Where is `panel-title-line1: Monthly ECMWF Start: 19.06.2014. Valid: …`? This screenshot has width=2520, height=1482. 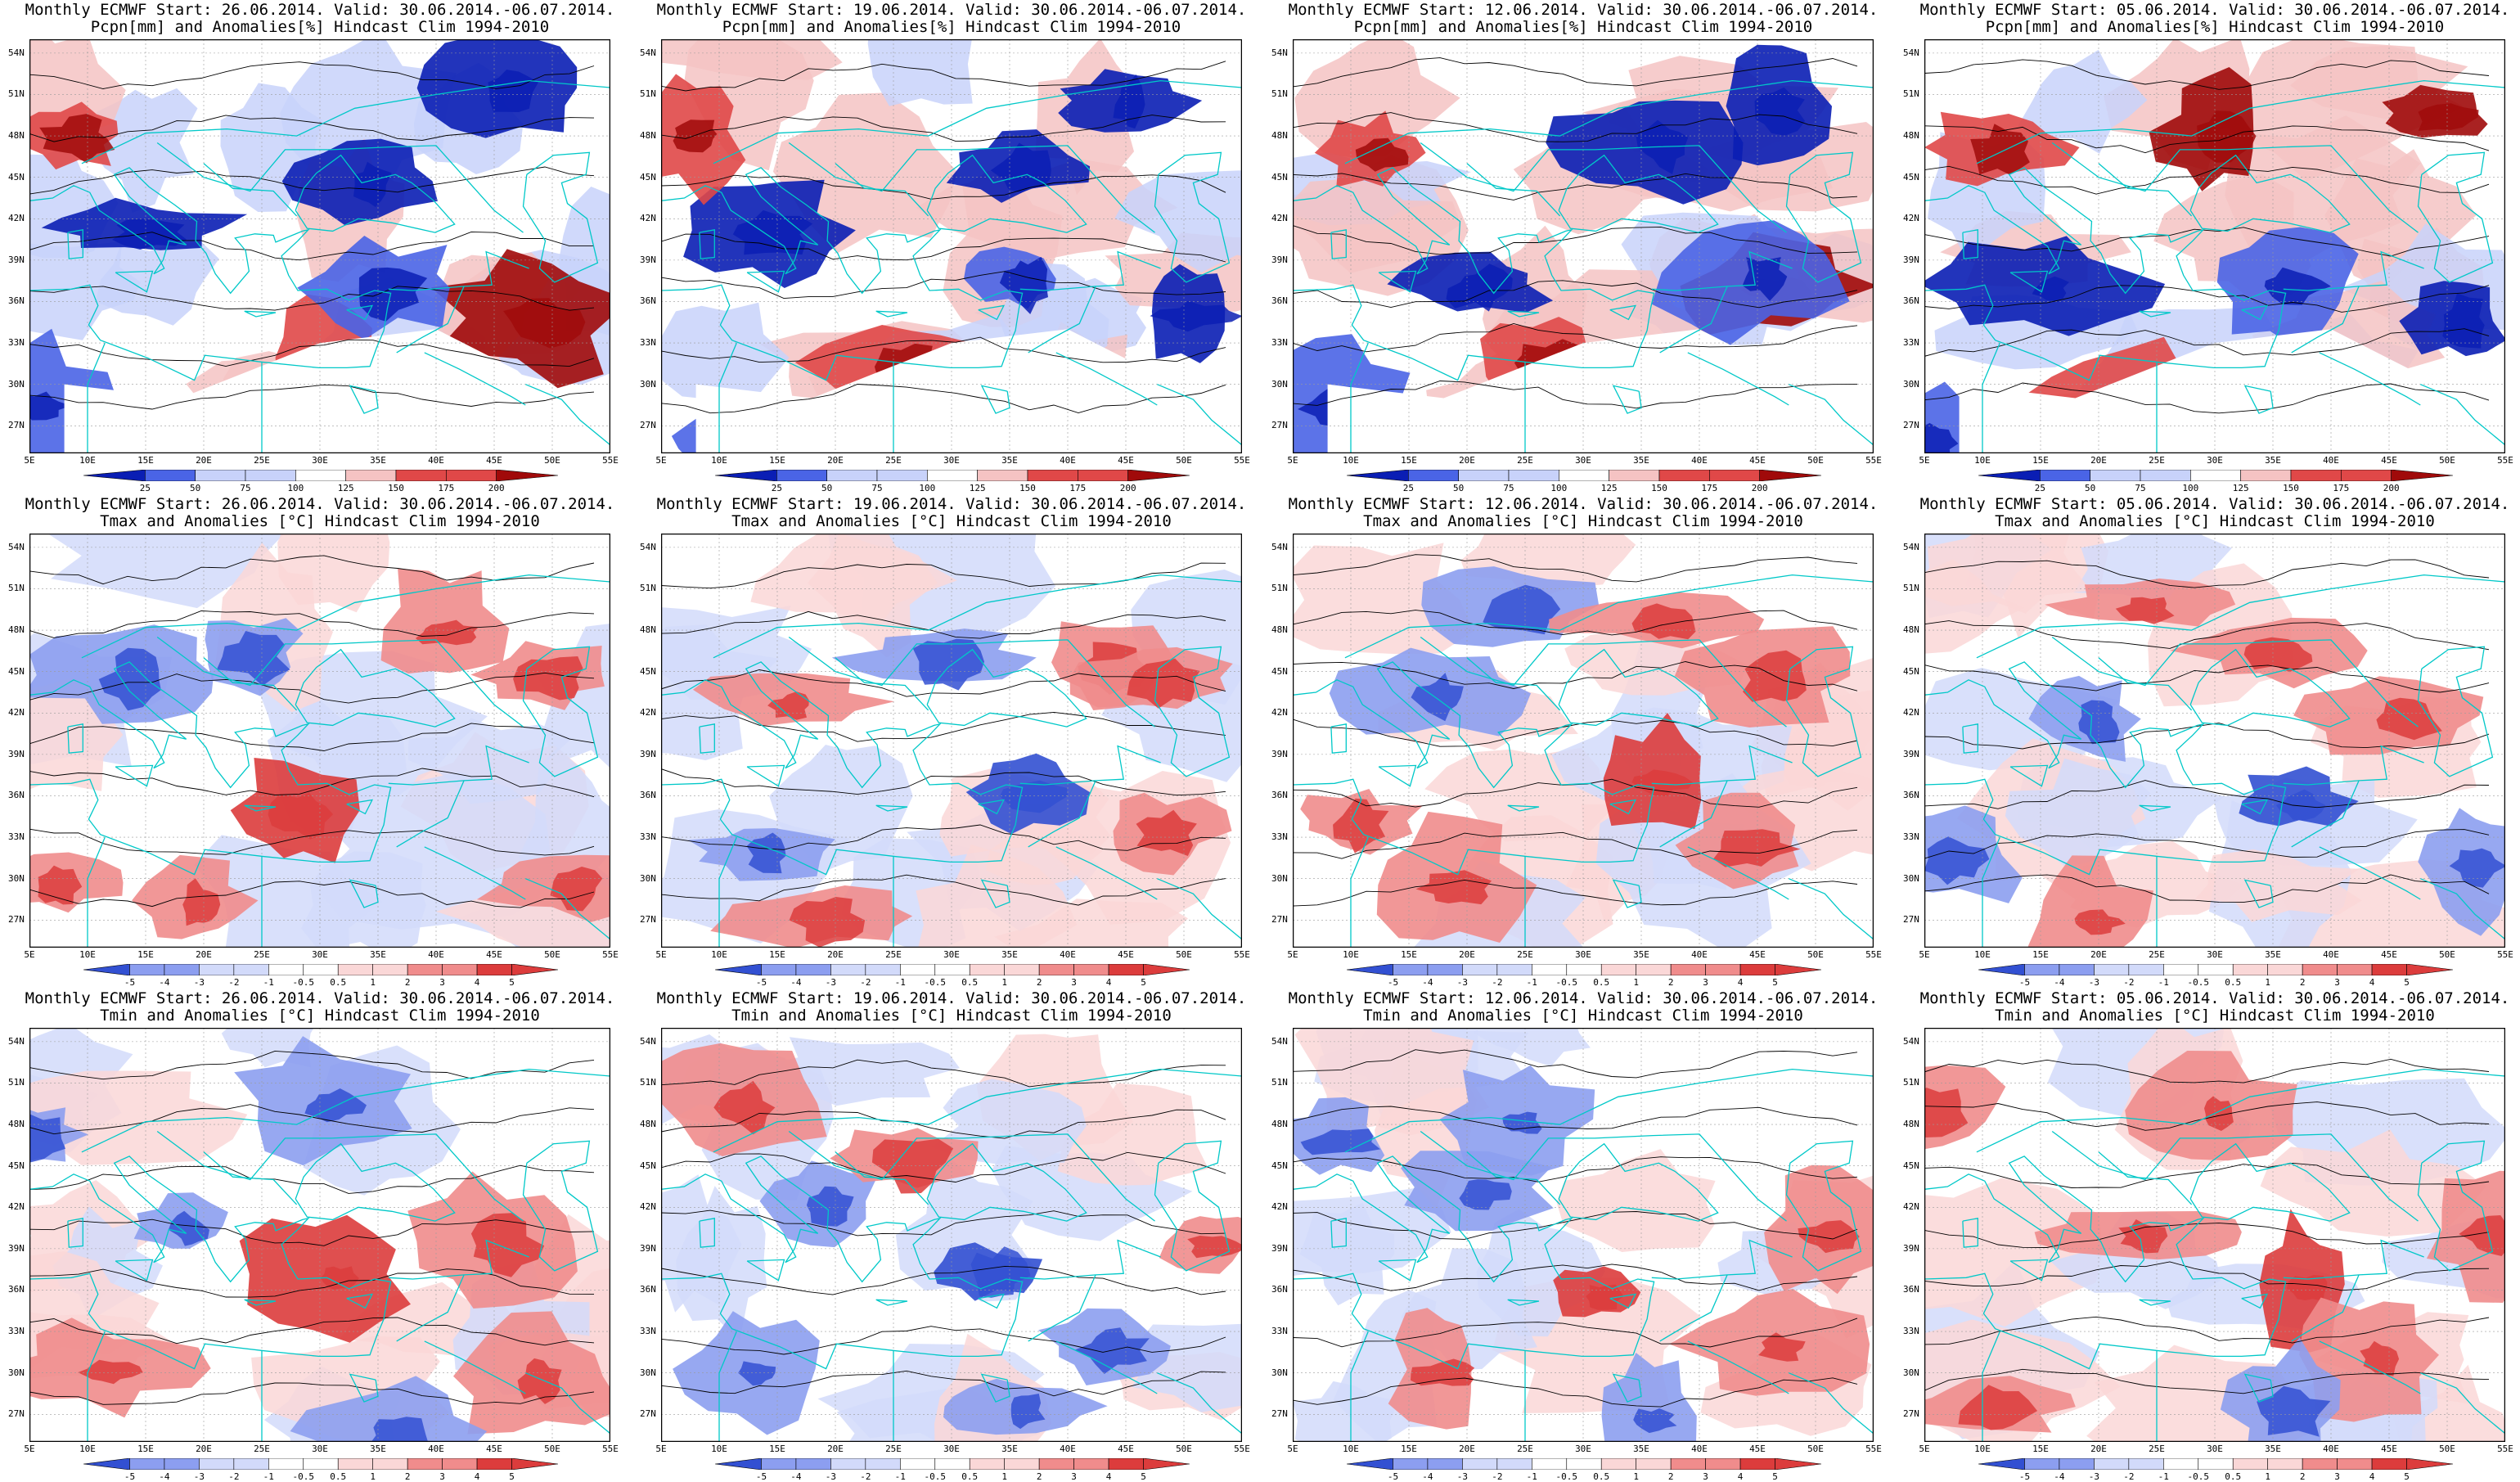
panel-title-line1: Monthly ECMWF Start: 19.06.2014. Valid: … is located at coordinates (952, 10).